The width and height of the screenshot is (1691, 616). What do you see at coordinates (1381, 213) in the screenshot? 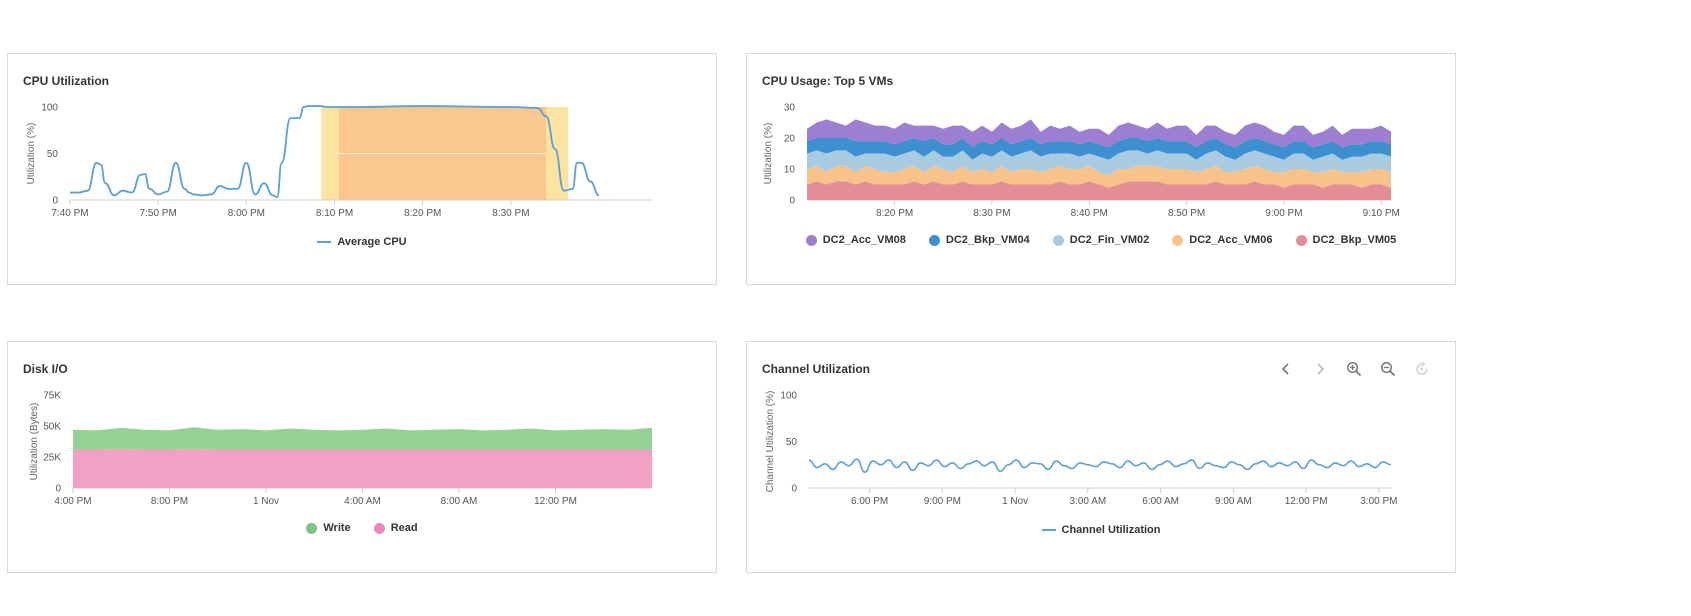
I see `x-tick-label: 9:10 PM` at bounding box center [1381, 213].